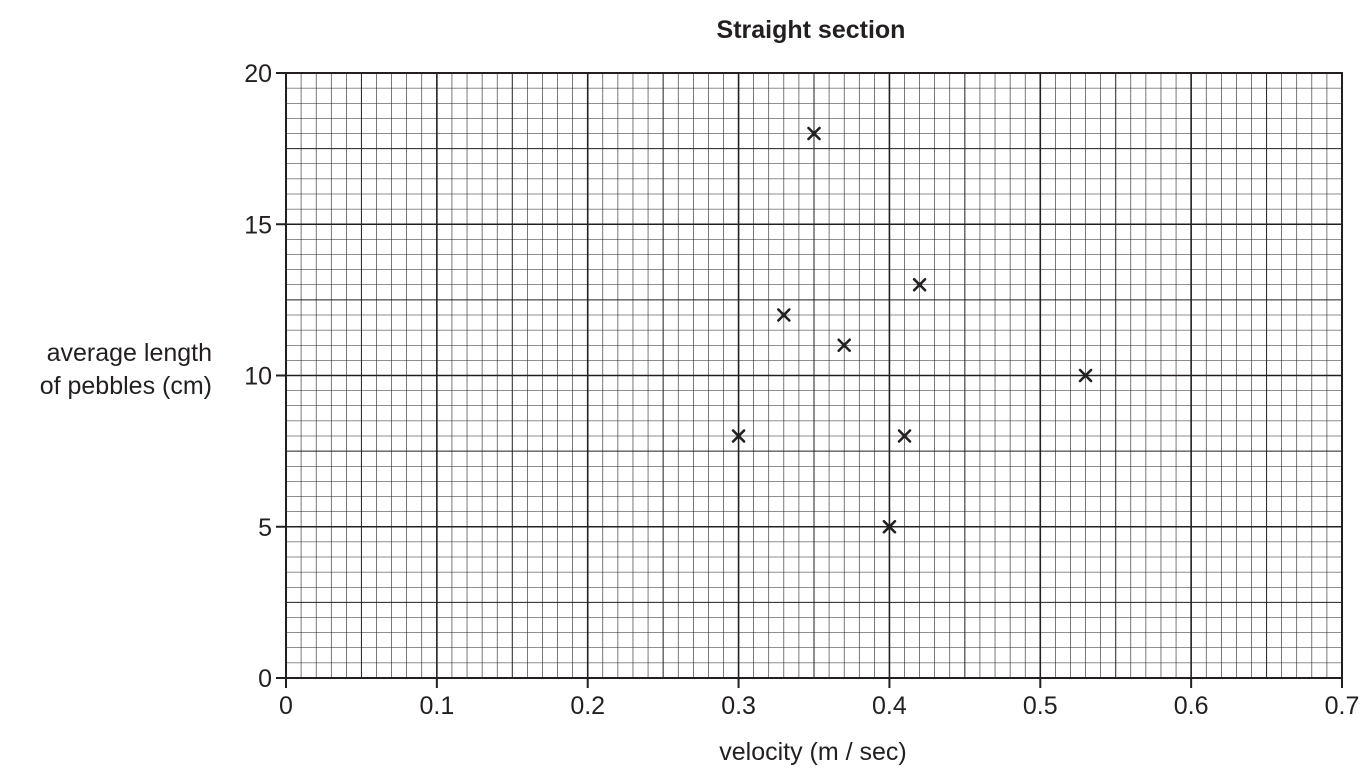  I want to click on y-tick-label: 20, so click(258, 74).